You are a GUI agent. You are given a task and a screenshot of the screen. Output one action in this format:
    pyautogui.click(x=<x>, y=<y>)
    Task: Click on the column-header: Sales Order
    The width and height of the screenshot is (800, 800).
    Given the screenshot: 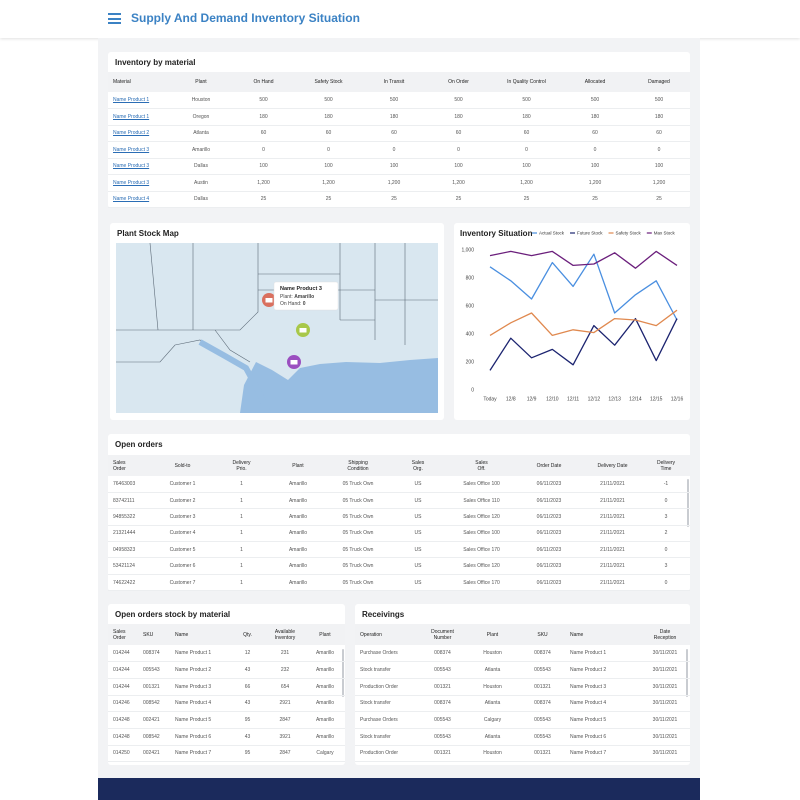 What is the action you would take?
    pyautogui.click(x=123, y=634)
    